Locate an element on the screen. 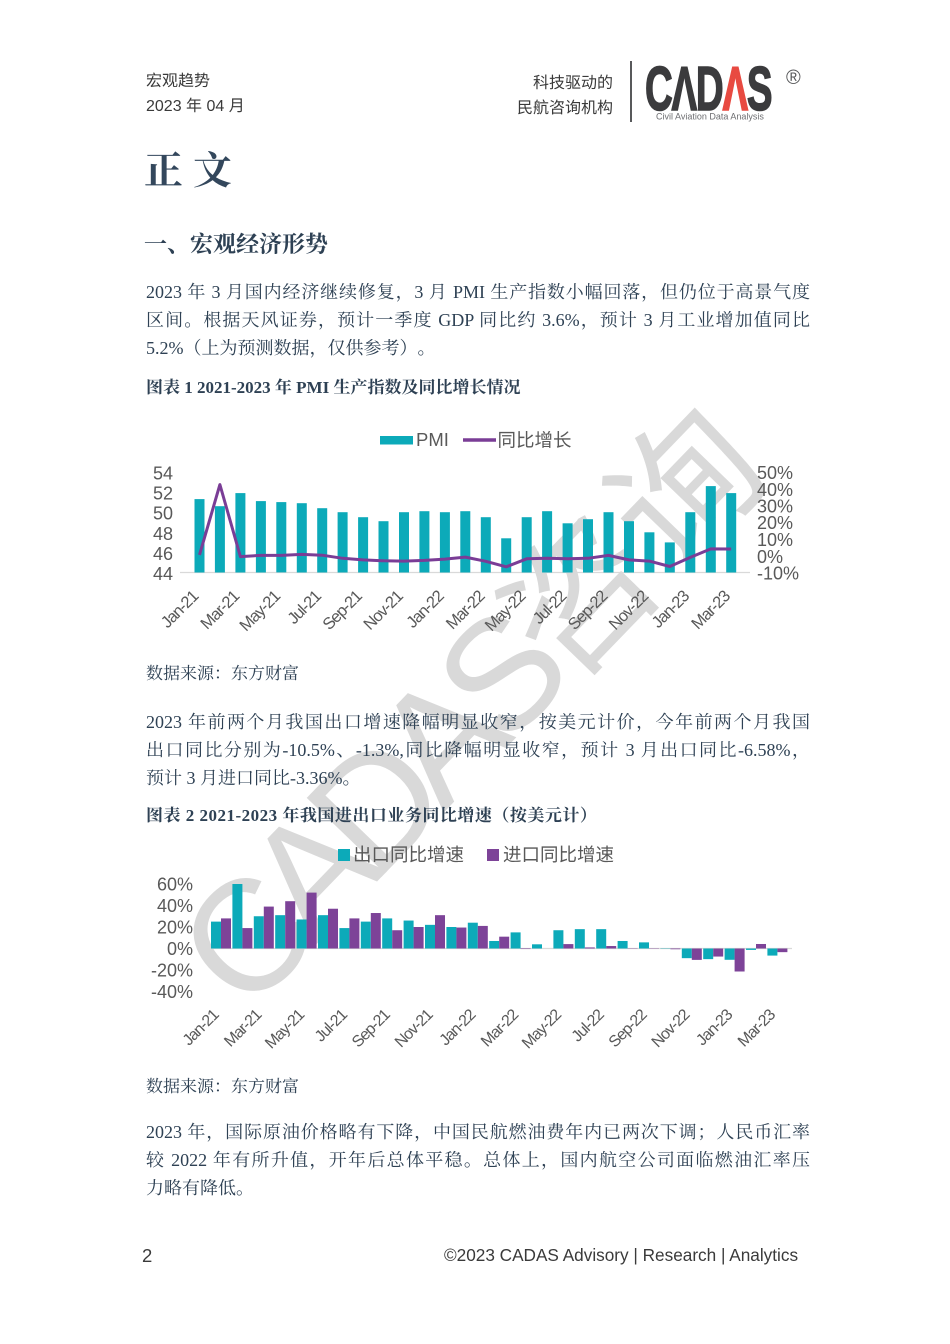  svg-text: 54 is located at coordinates (163, 474).